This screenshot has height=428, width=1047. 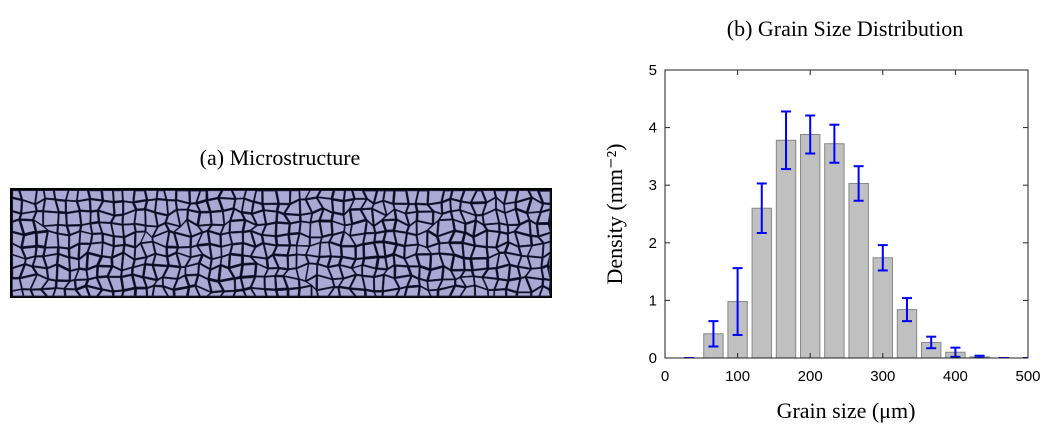 What do you see at coordinates (280, 157) in the screenshot?
I see `panel-a-title: (a) Microstructure` at bounding box center [280, 157].